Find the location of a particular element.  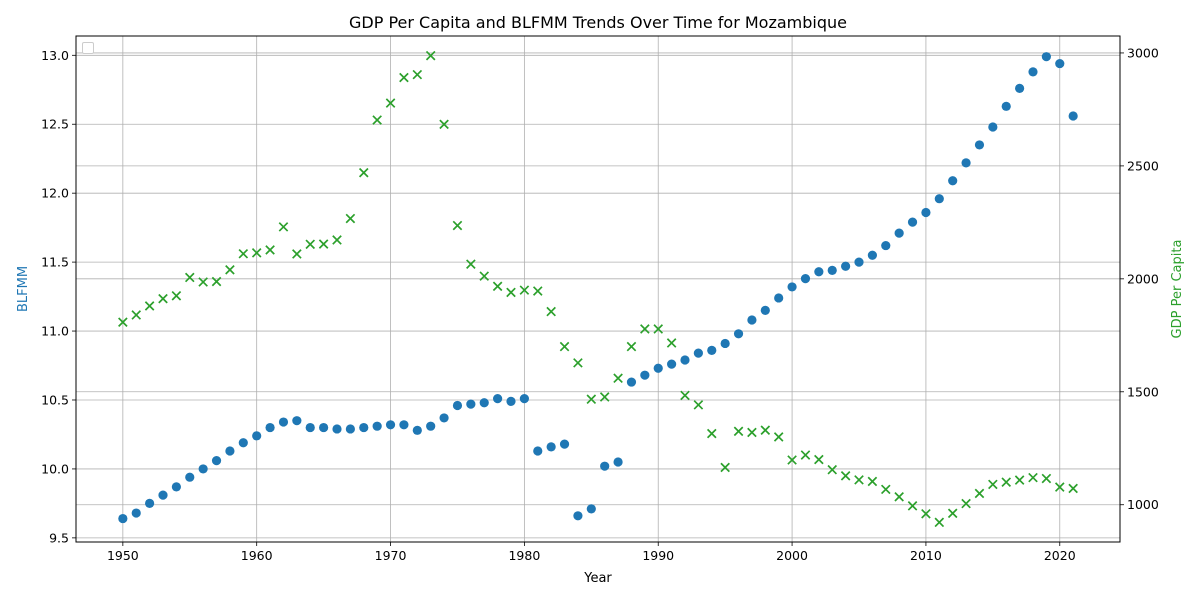

x-tick-label: 1990 is located at coordinates (658, 555).